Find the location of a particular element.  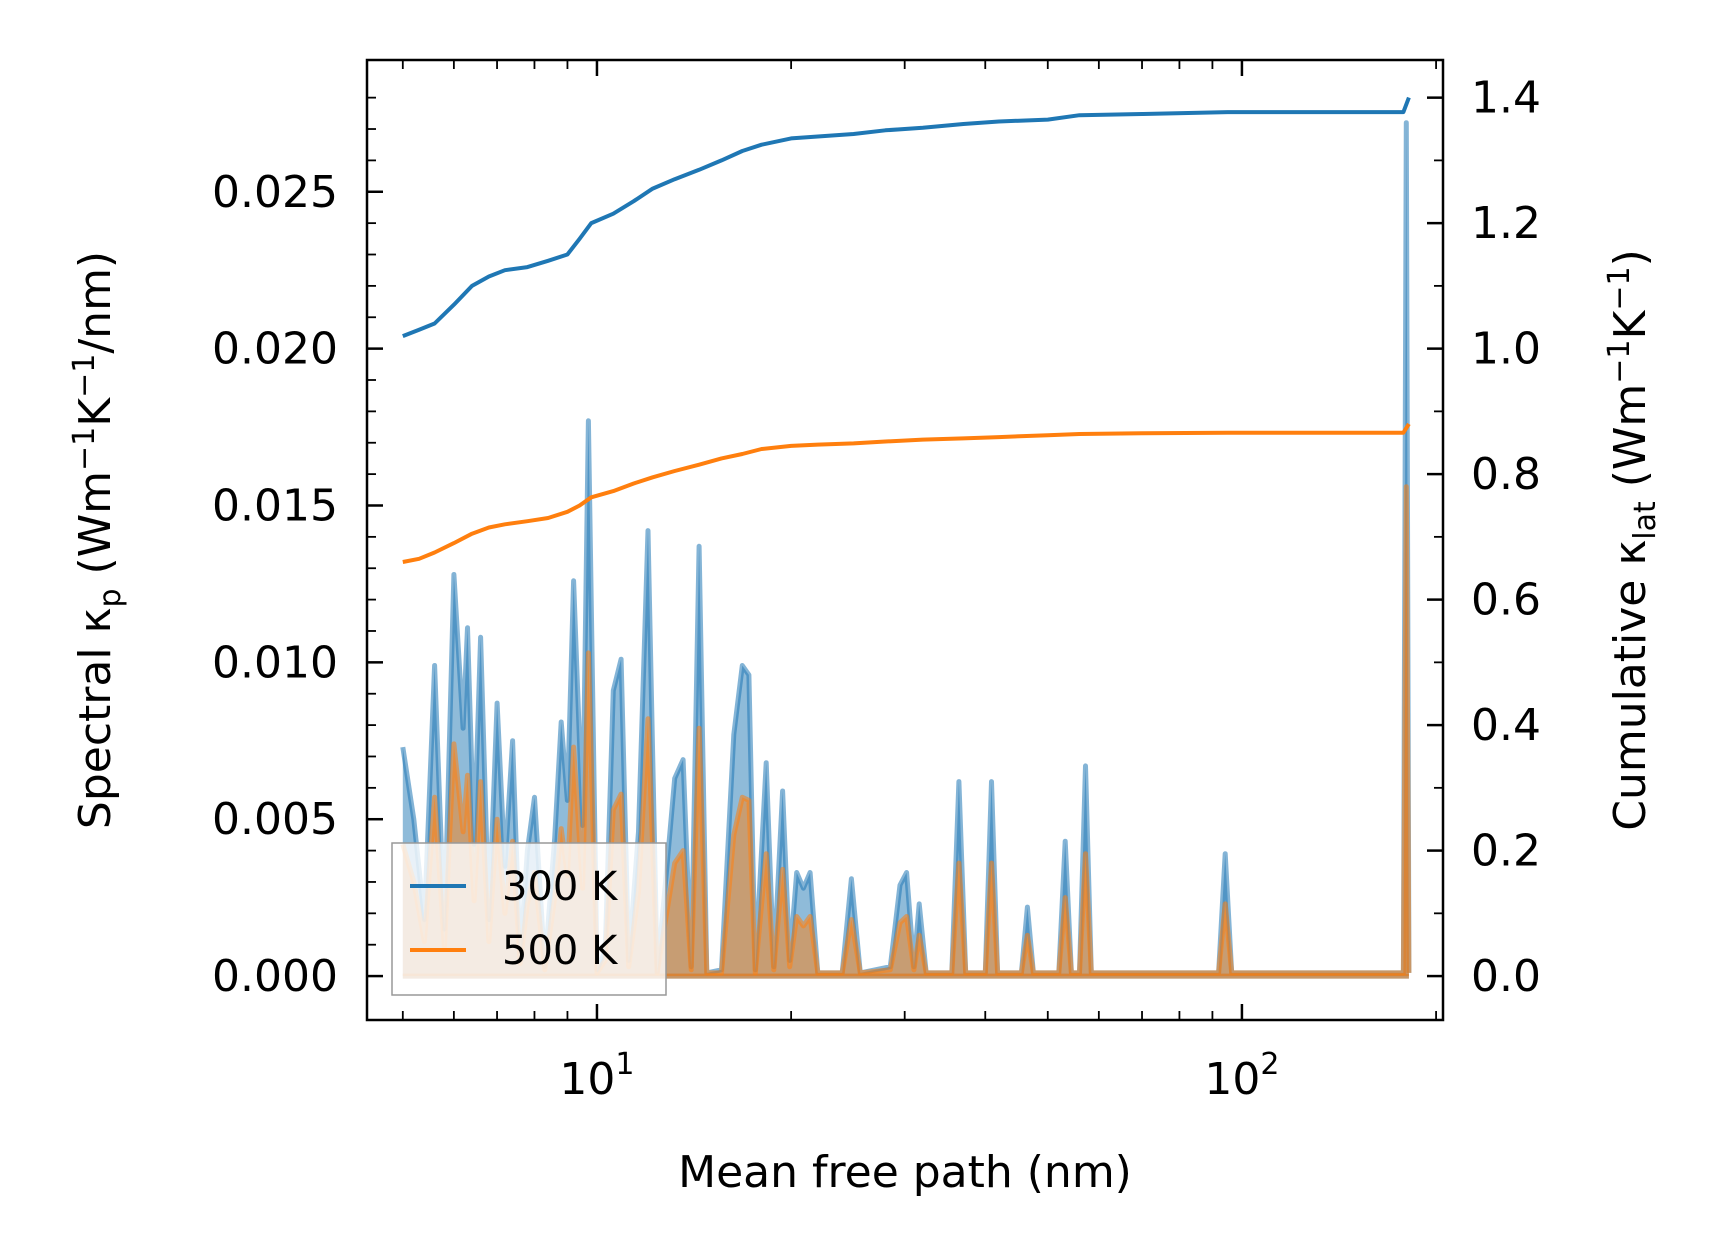

y-right-tick-label: 1.0 is located at coordinates (1506, 349).